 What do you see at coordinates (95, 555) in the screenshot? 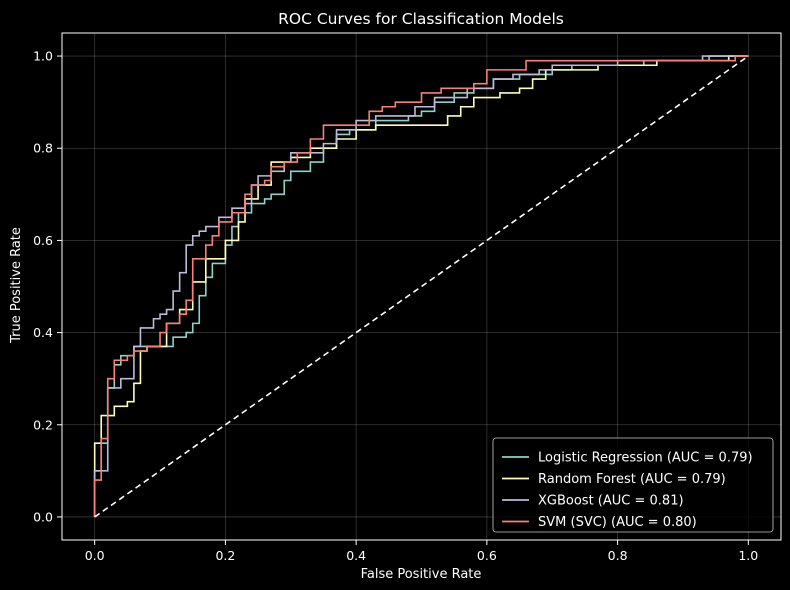
I see `x-tick-label: 0.0` at bounding box center [95, 555].